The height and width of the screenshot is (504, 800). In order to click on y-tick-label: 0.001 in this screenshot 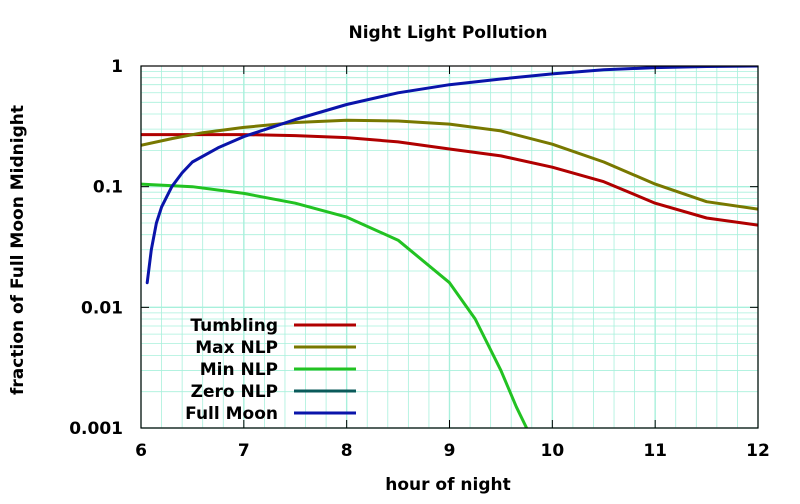, I will do `click(96, 429)`.